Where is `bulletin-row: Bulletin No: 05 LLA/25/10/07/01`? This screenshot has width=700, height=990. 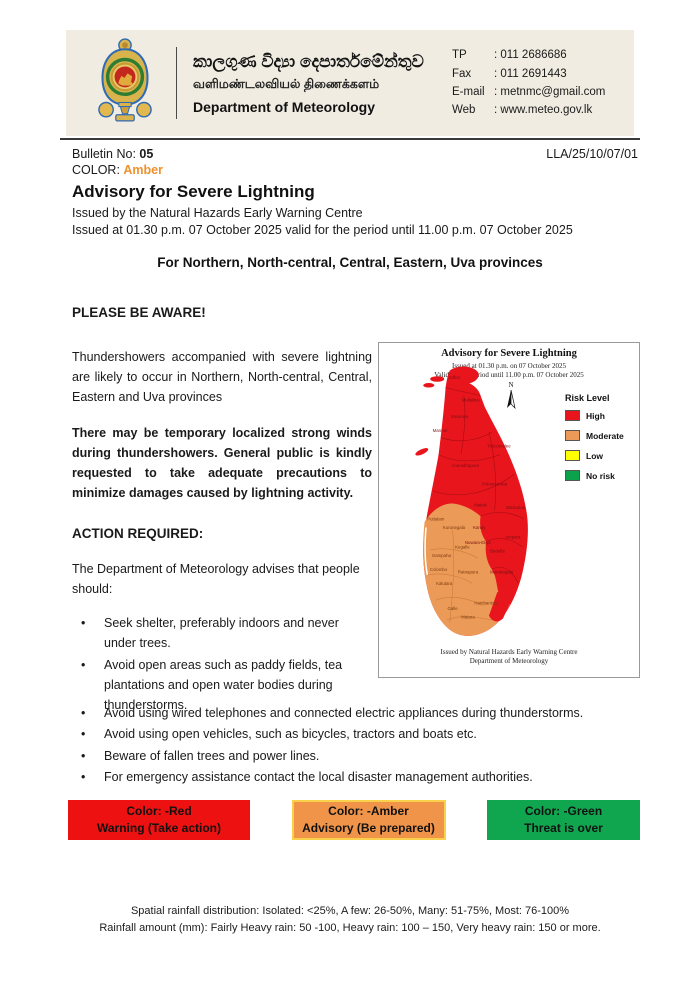
bulletin-row: Bulletin No: 05 LLA/25/10/07/01 is located at coordinates (355, 154).